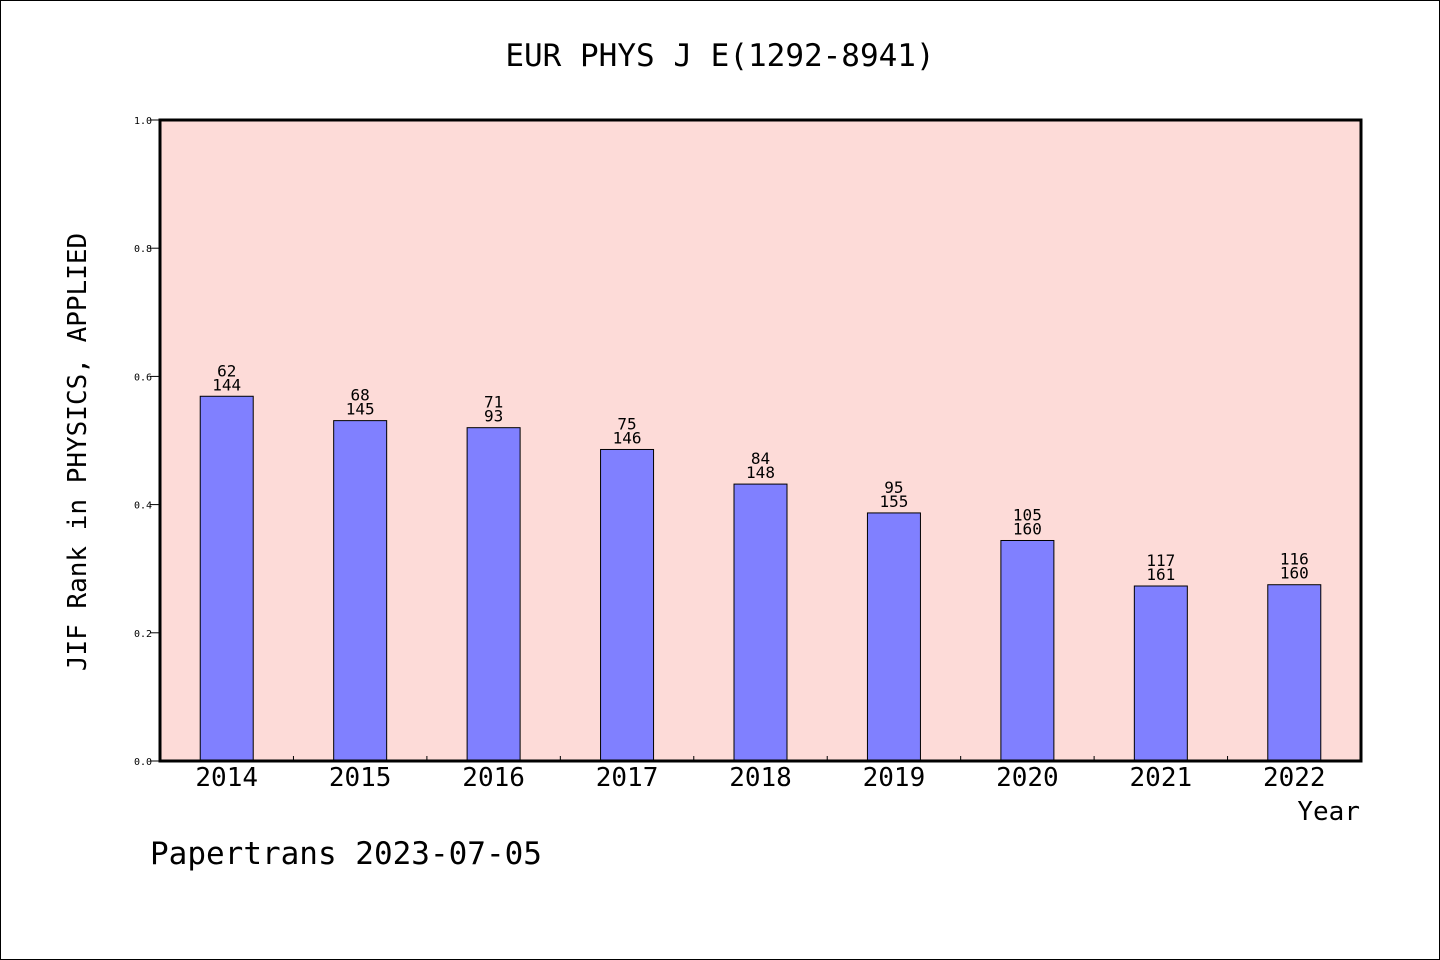  I want to click on x-tick-label-2014: 2014, so click(226, 778).